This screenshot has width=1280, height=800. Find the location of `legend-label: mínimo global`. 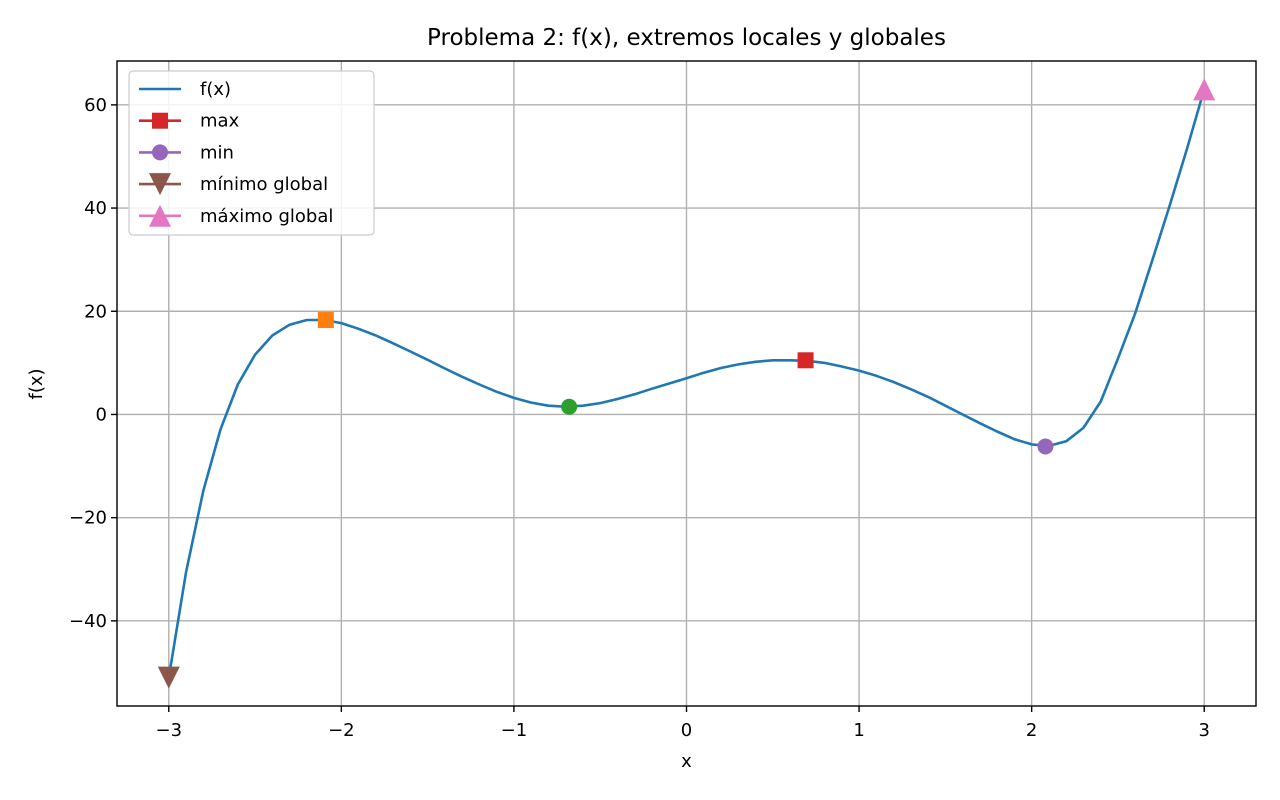

legend-label: mínimo global is located at coordinates (264, 184).